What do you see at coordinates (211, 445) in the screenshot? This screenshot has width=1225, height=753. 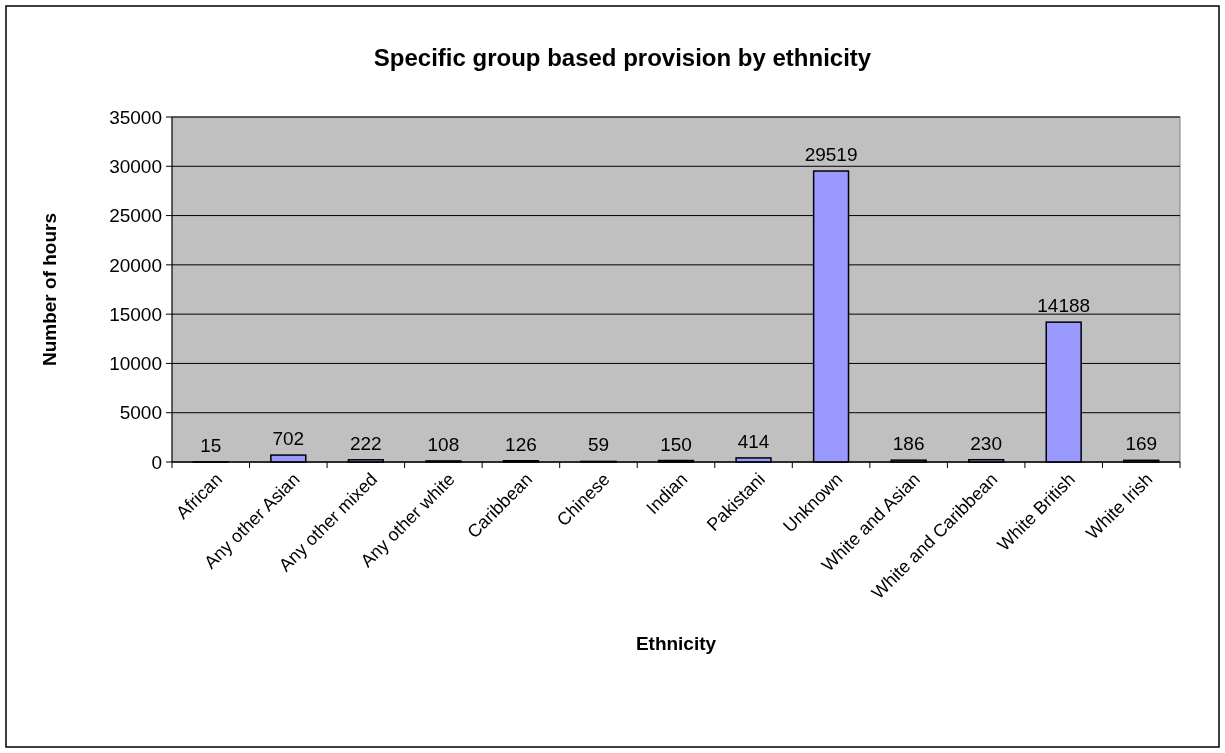 I see `data-label: 15` at bounding box center [211, 445].